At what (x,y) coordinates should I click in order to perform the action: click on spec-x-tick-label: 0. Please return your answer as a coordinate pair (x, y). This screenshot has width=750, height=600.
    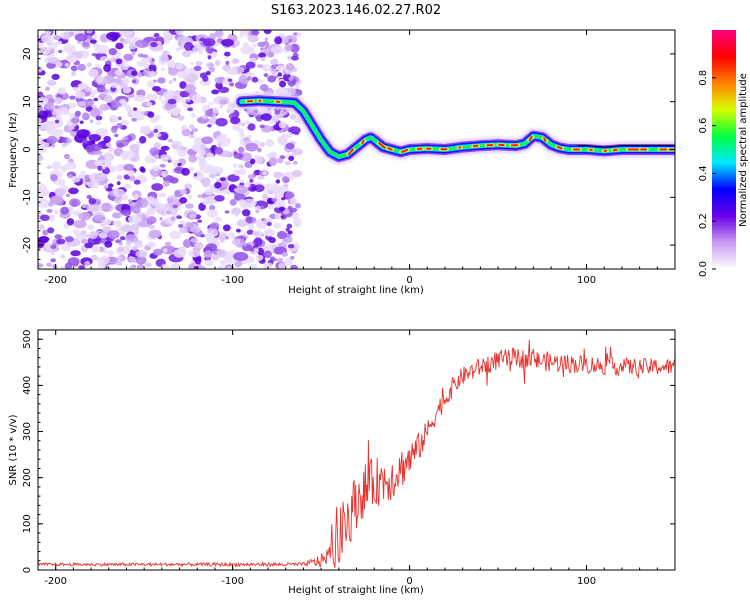
    Looking at the image, I should click on (409, 280).